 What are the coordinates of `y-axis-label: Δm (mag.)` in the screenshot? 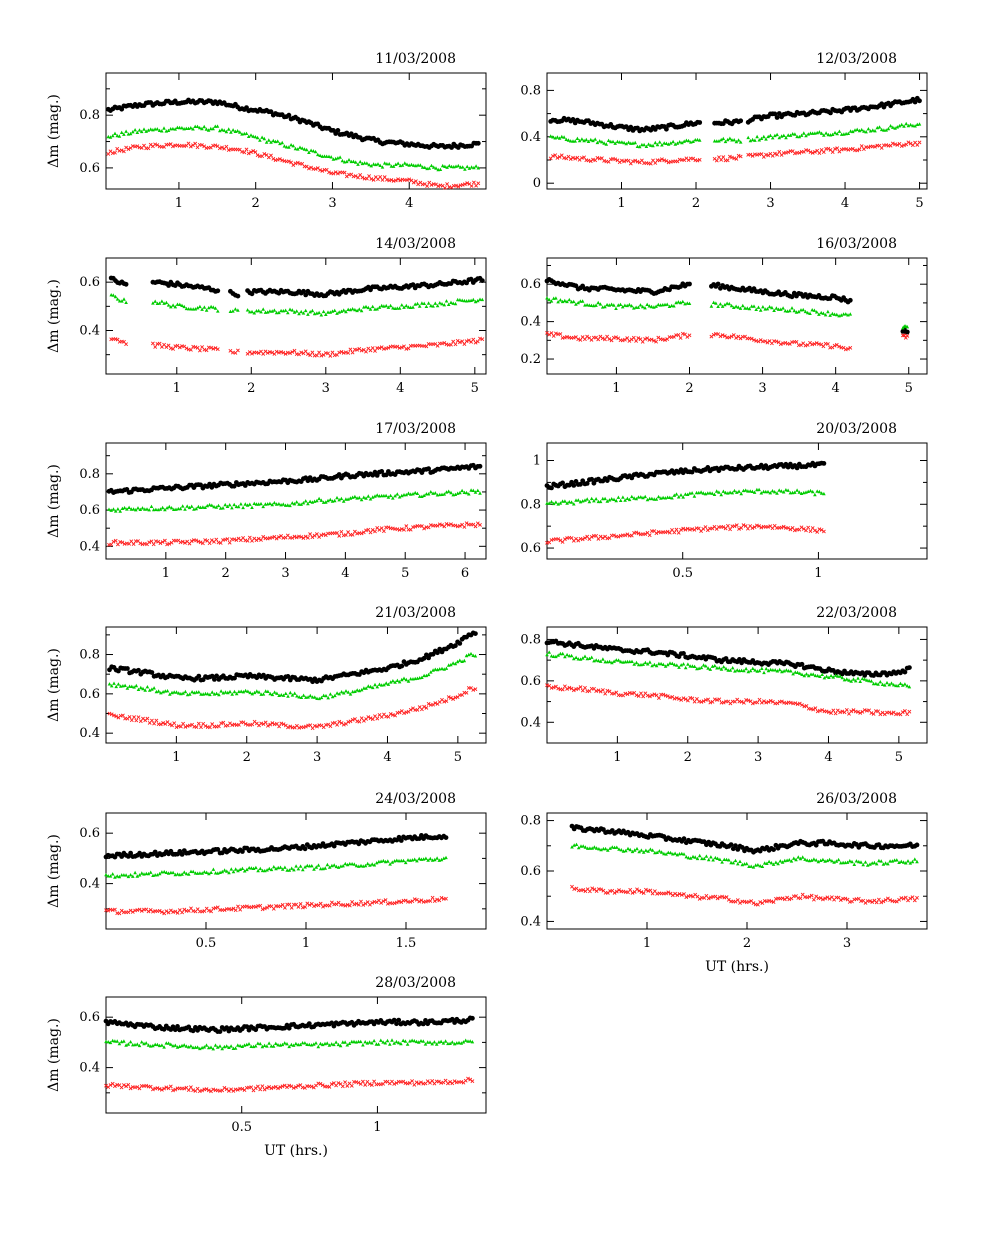 It's located at (54, 1055).